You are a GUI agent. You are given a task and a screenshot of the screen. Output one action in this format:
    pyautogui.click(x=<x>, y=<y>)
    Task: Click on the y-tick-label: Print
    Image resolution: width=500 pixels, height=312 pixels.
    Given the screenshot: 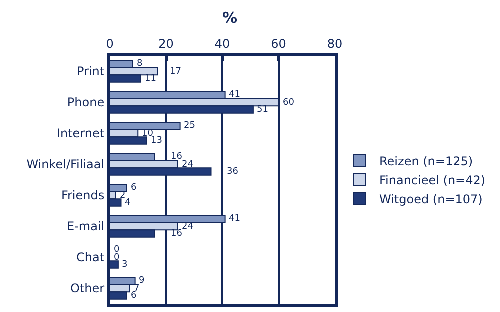 What is the action you would take?
    pyautogui.click(x=90, y=71)
    